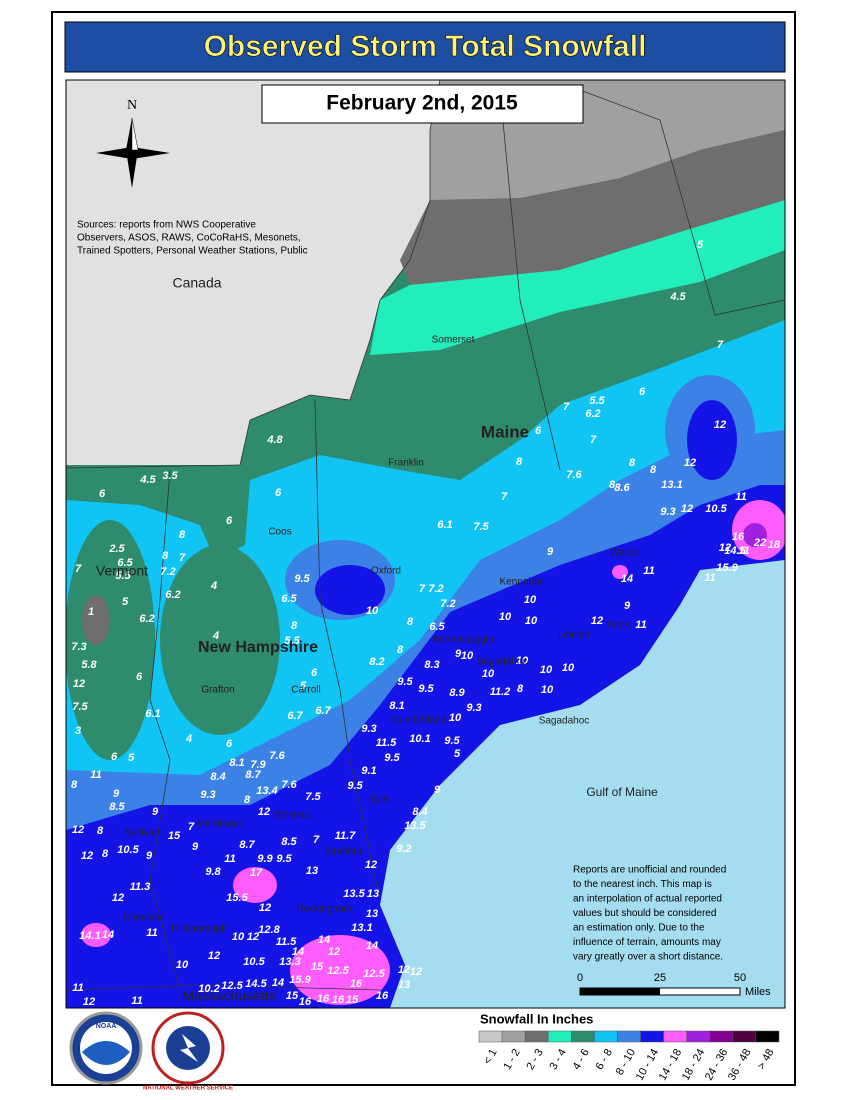 The image size is (850, 1100). What do you see at coordinates (379, 800) in the screenshot?
I see `place-label: York` at bounding box center [379, 800].